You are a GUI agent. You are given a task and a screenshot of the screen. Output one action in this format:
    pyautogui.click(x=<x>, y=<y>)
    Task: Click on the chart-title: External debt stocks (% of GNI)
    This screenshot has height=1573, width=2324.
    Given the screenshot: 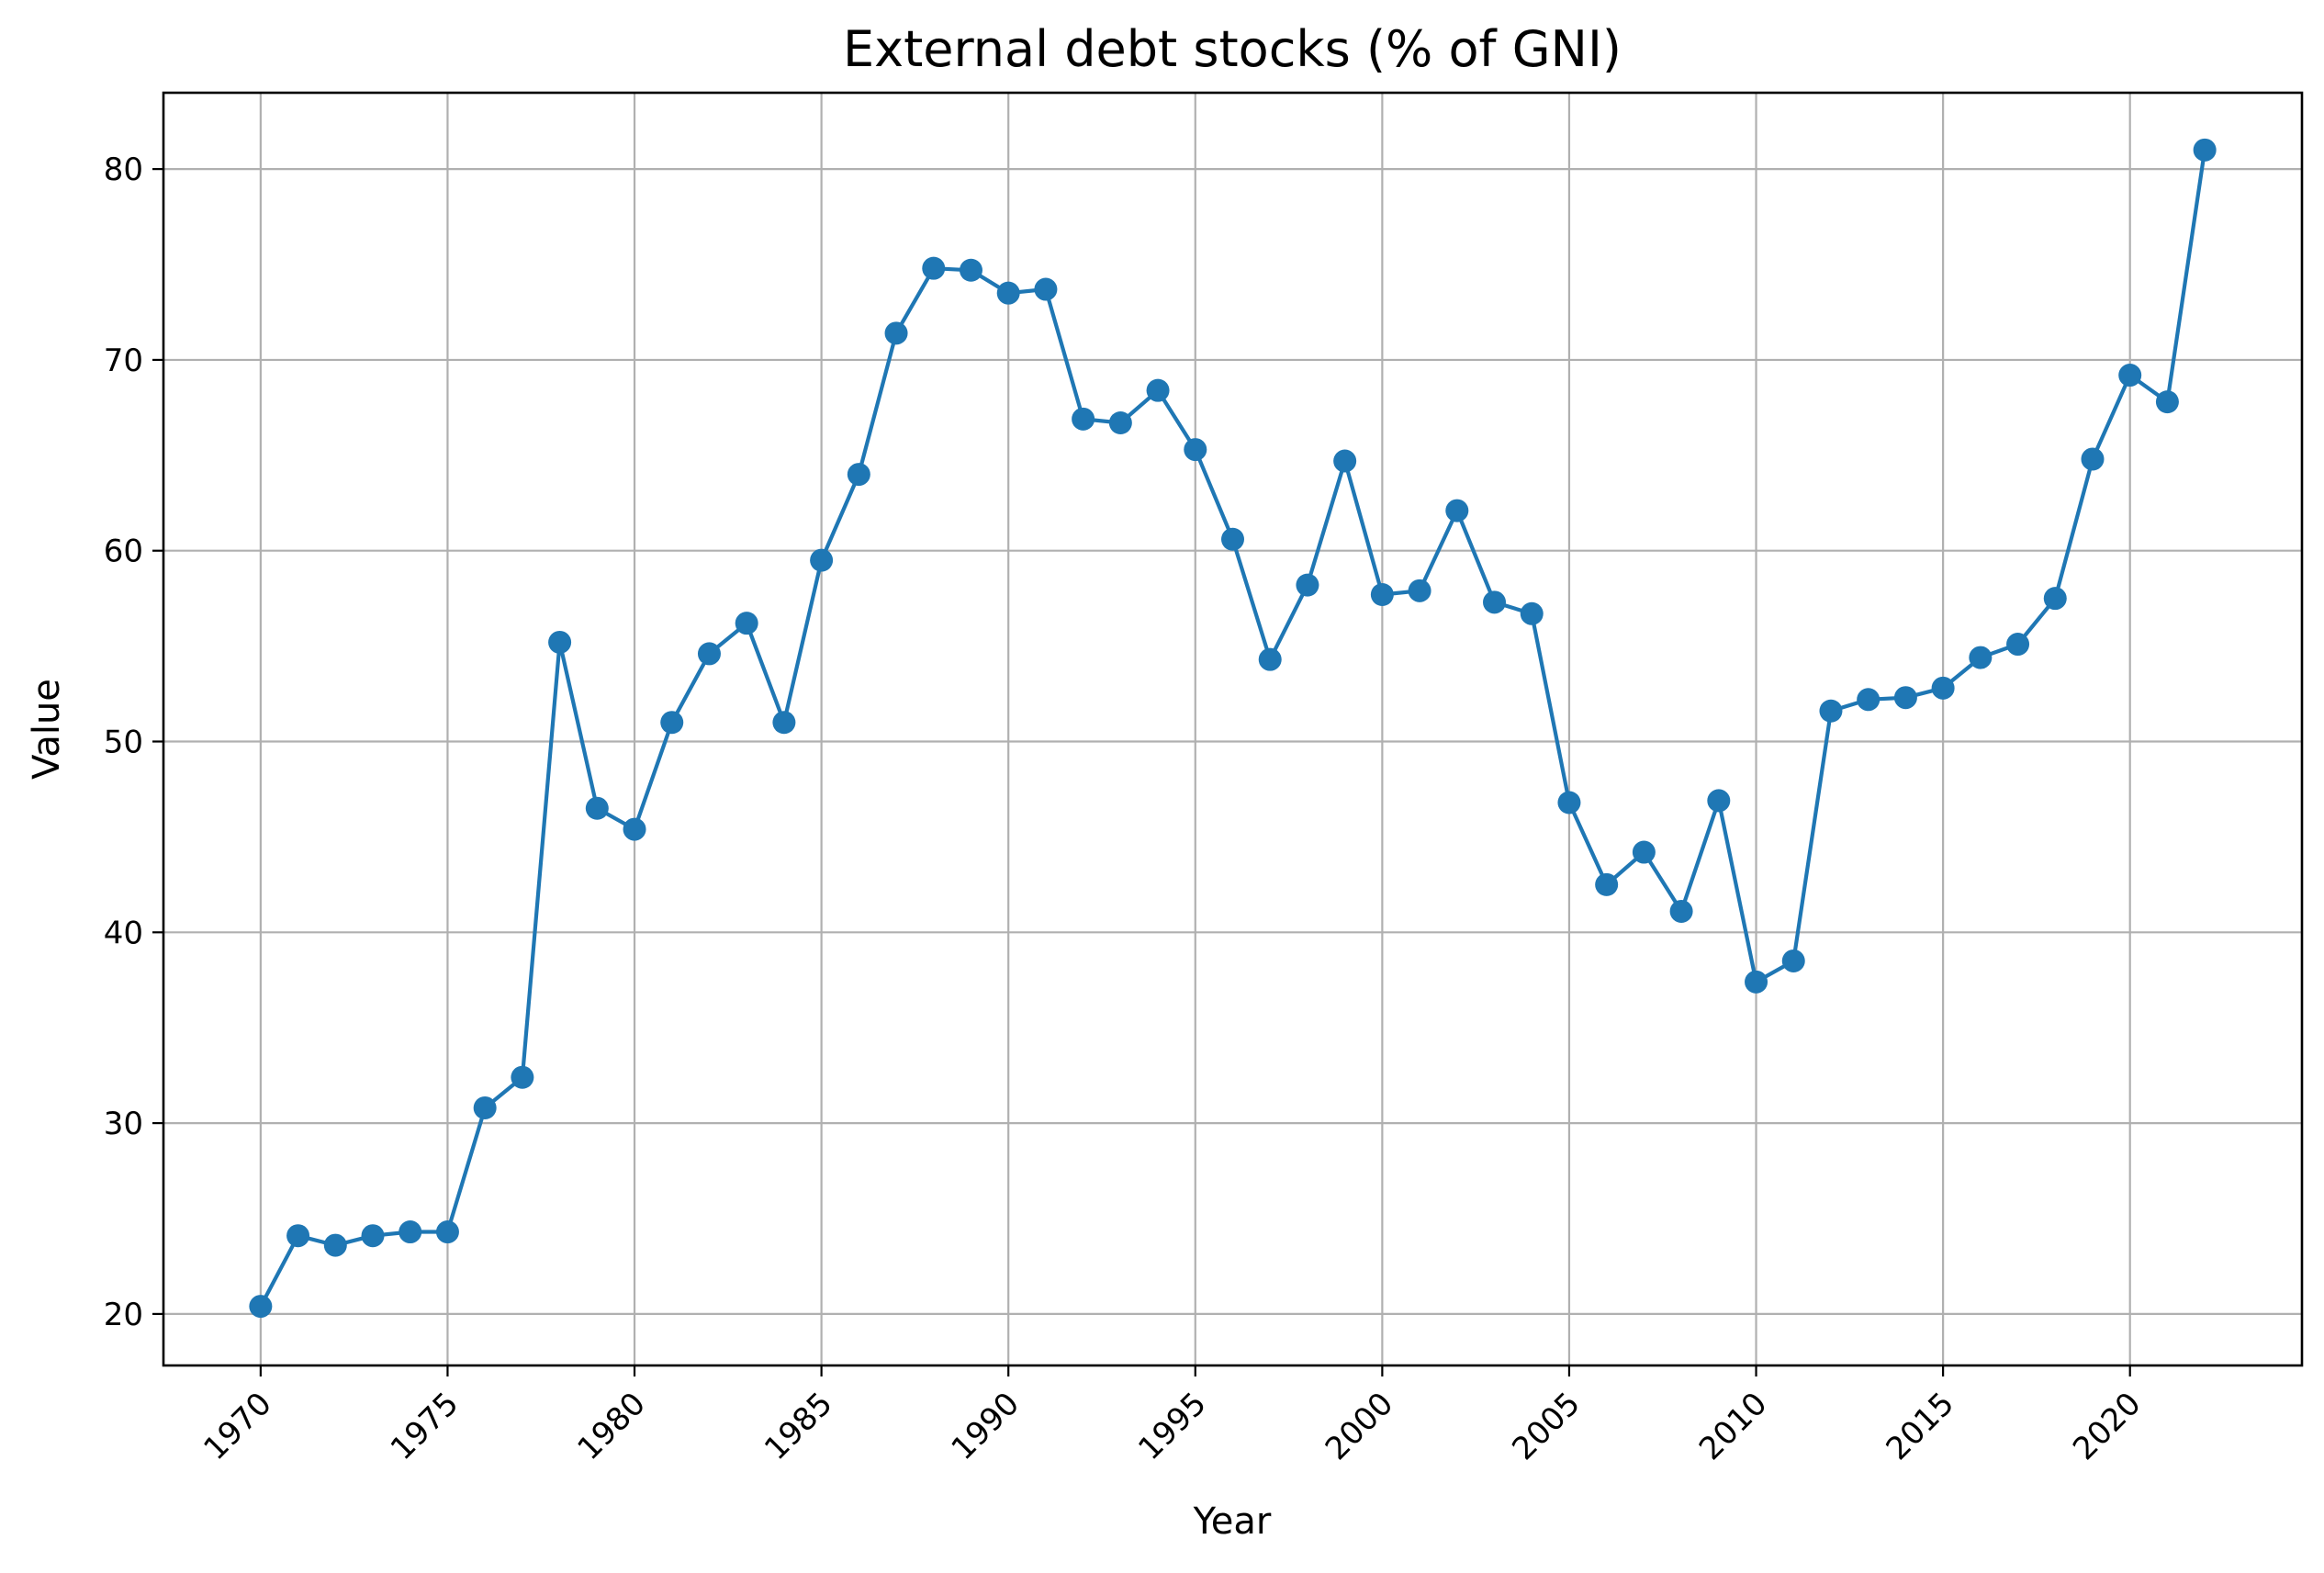 What is the action you would take?
    pyautogui.click(x=1233, y=49)
    